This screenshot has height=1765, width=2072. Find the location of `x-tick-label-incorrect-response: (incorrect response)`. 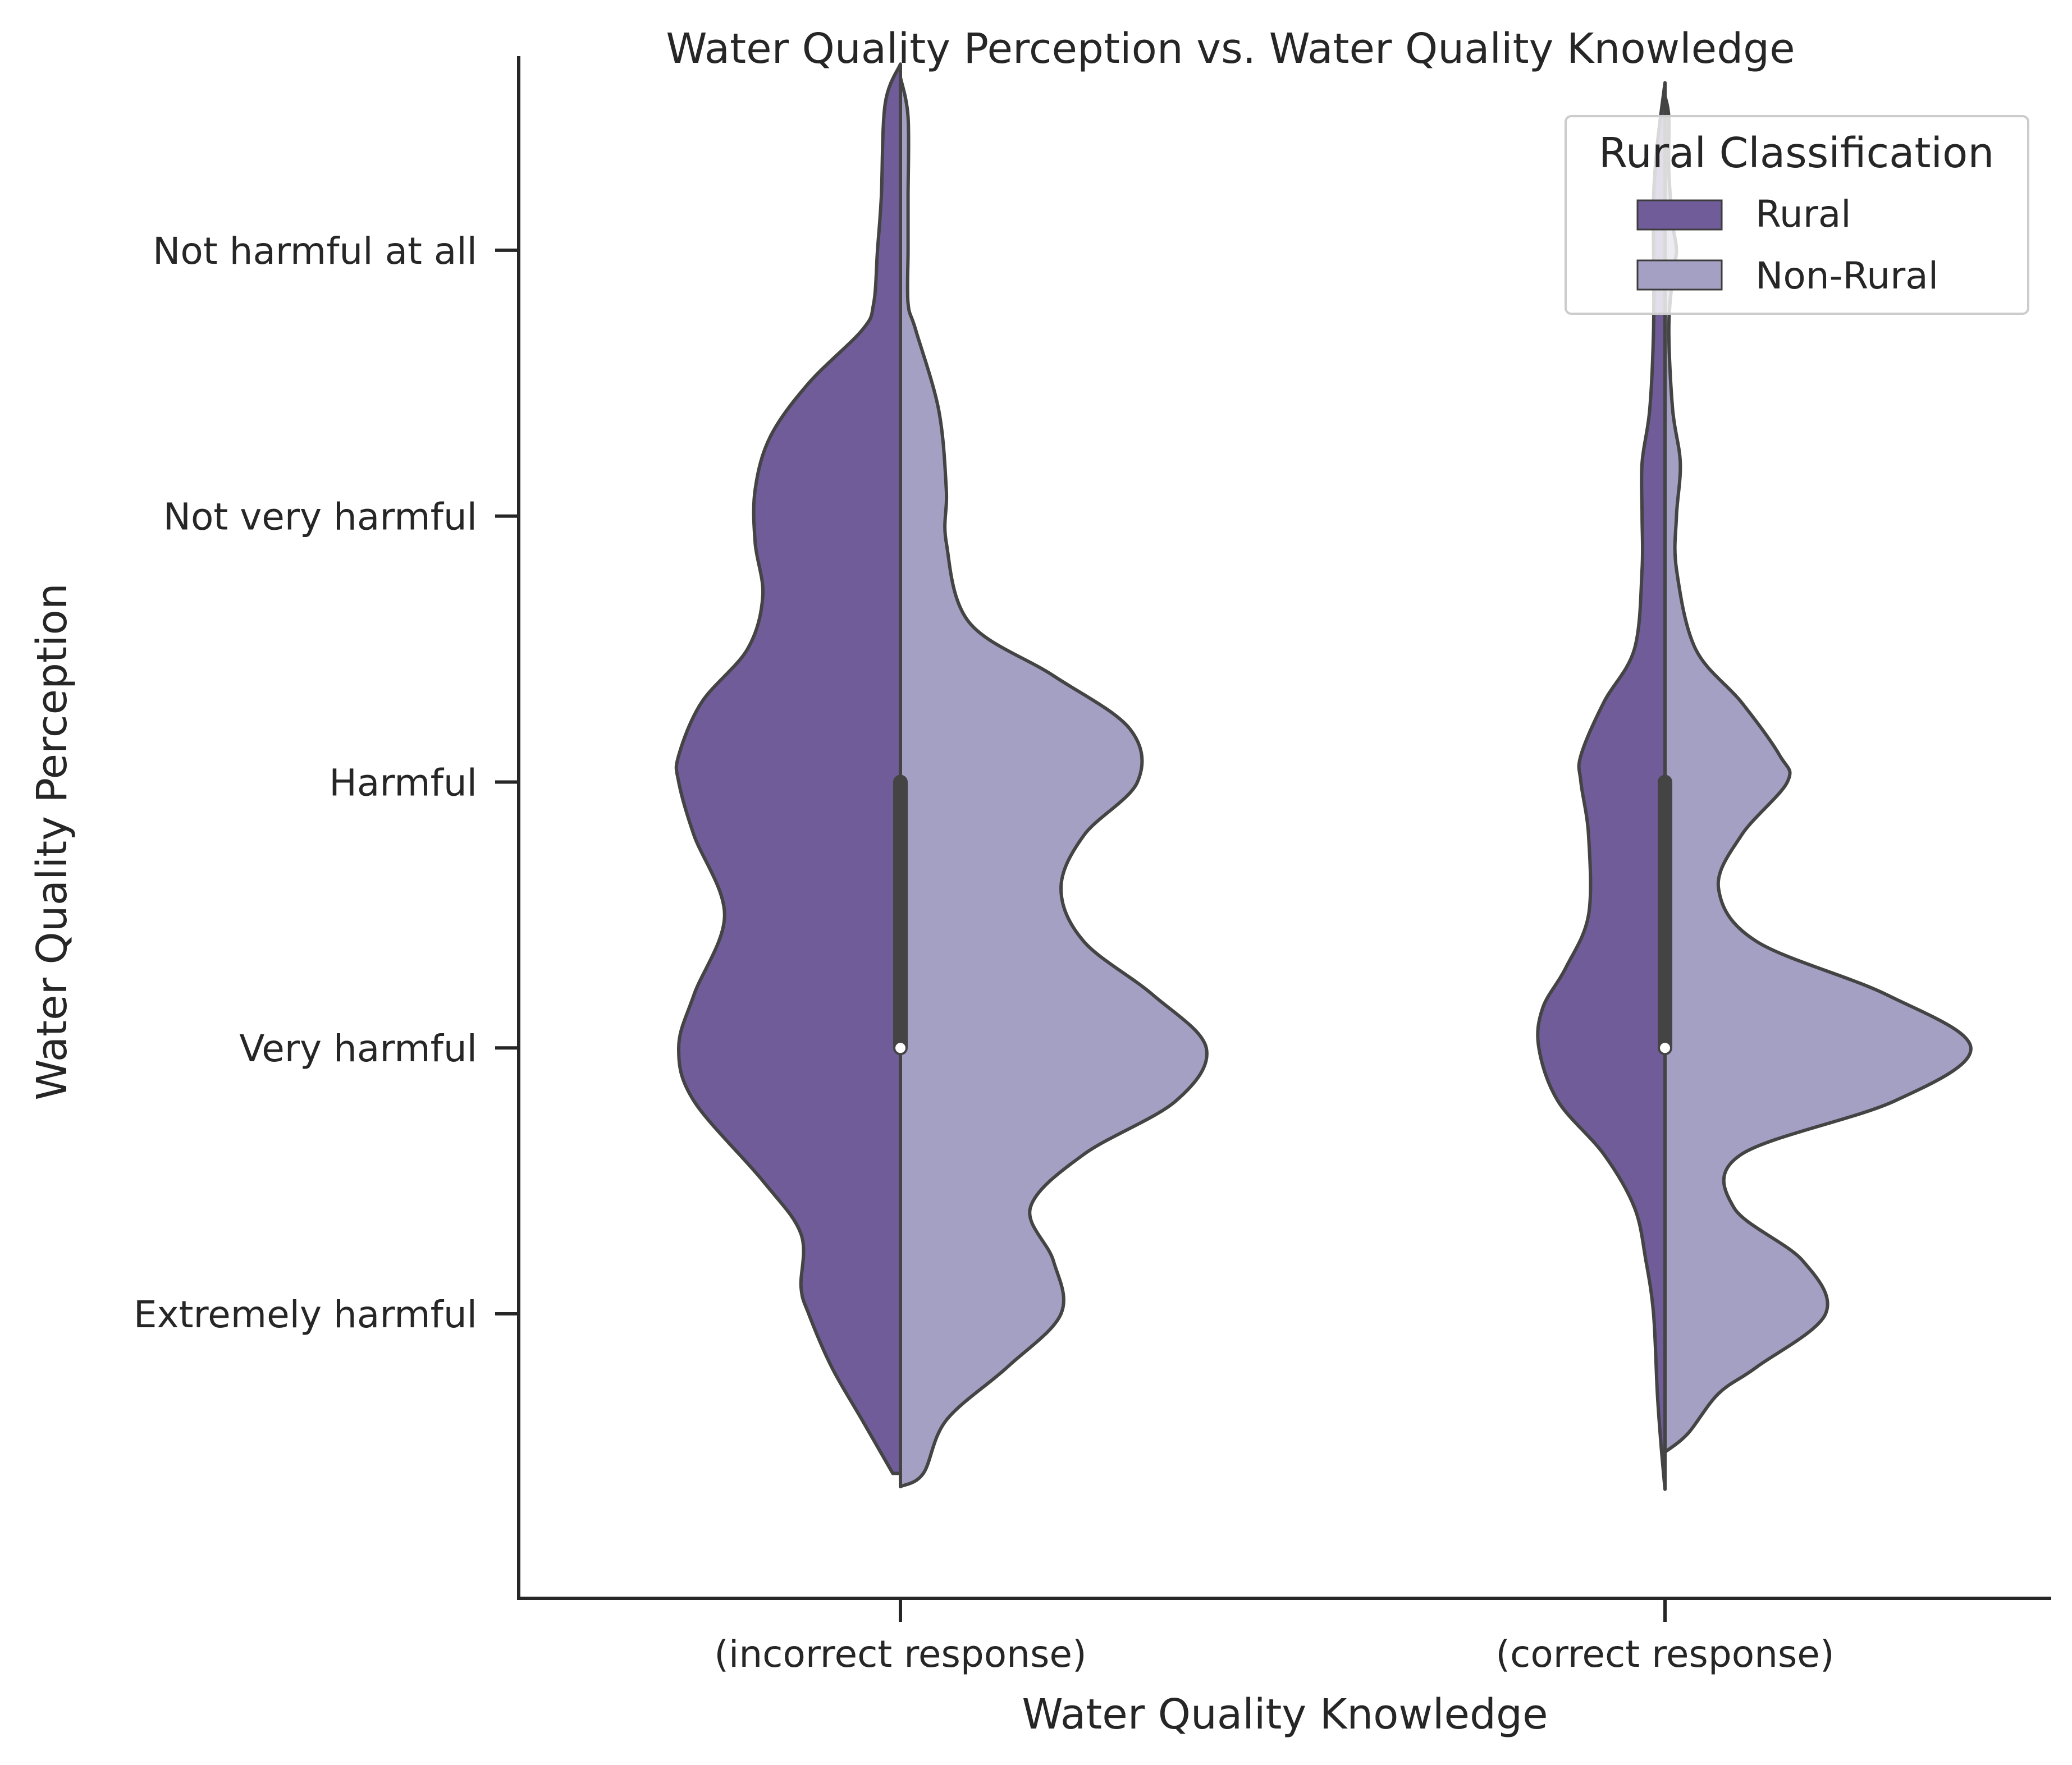

x-tick-label-incorrect-response: (incorrect response) is located at coordinates (900, 1654).